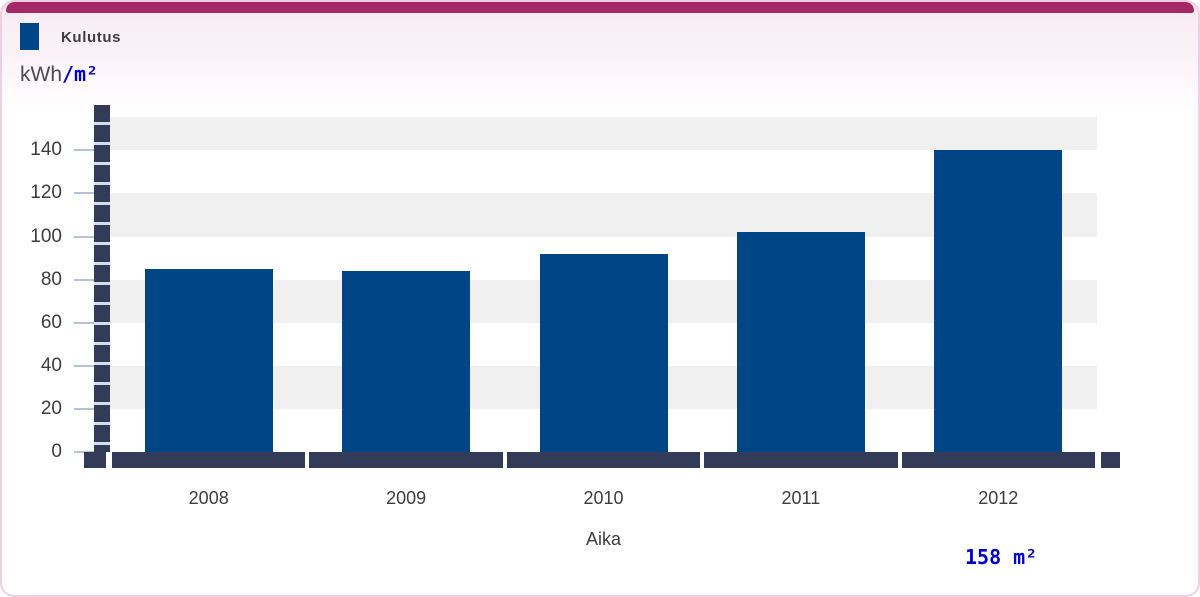 This screenshot has height=597, width=1200. Describe the element at coordinates (800, 342) in the screenshot. I see `bar-2011` at that location.